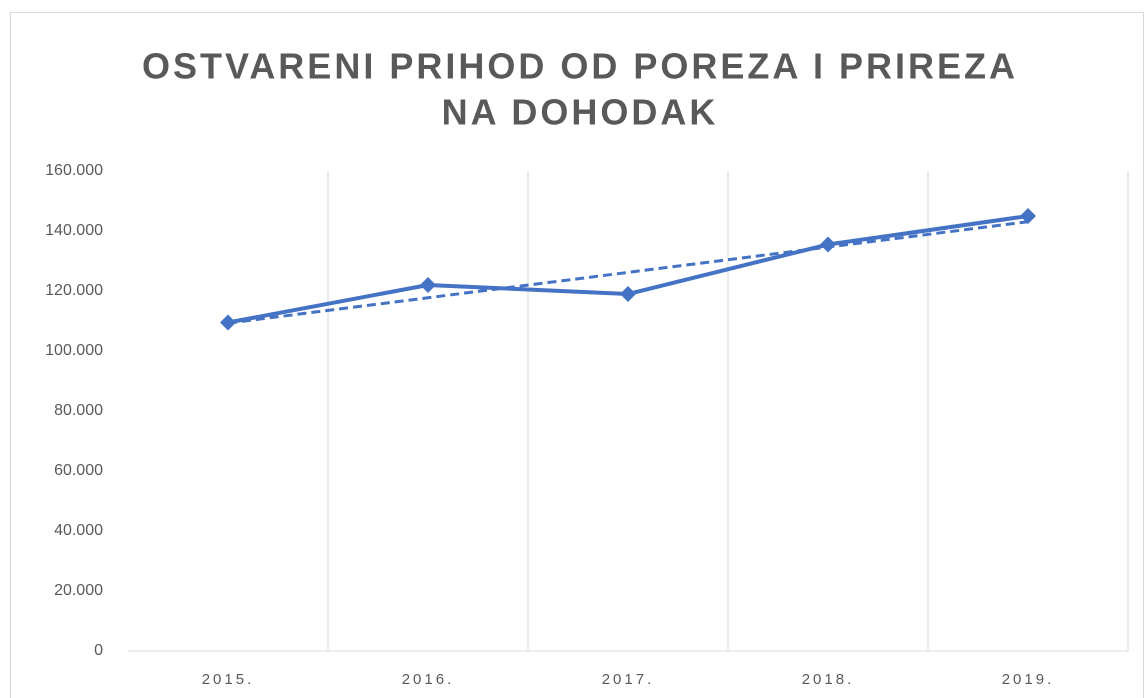  I want to click on chart-title: OSTVARENI PRIHOD OD POREZA I PRIREZA, so click(580, 66).